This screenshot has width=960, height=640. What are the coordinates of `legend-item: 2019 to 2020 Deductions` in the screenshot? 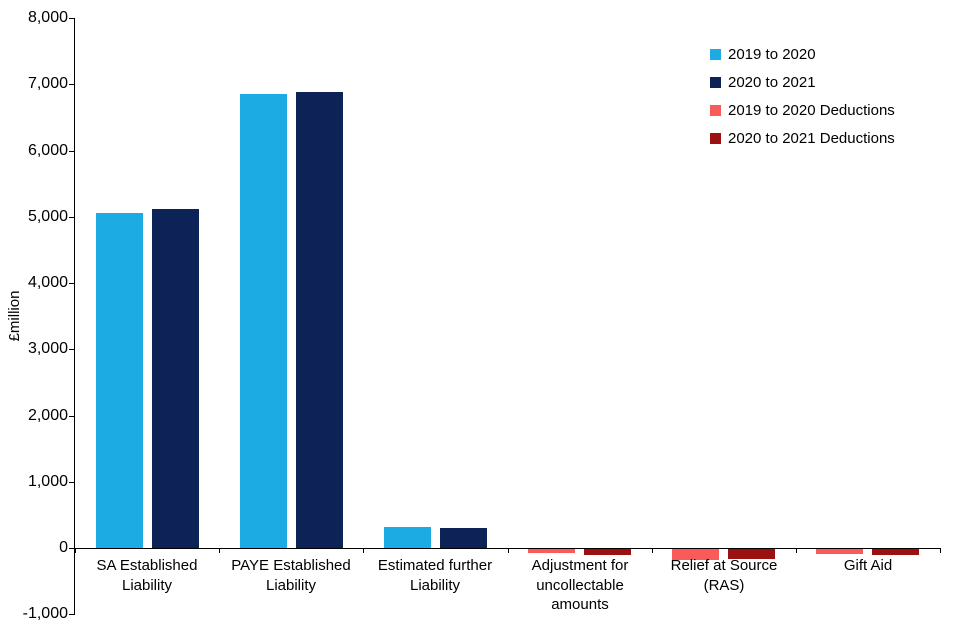 It's located at (802, 110).